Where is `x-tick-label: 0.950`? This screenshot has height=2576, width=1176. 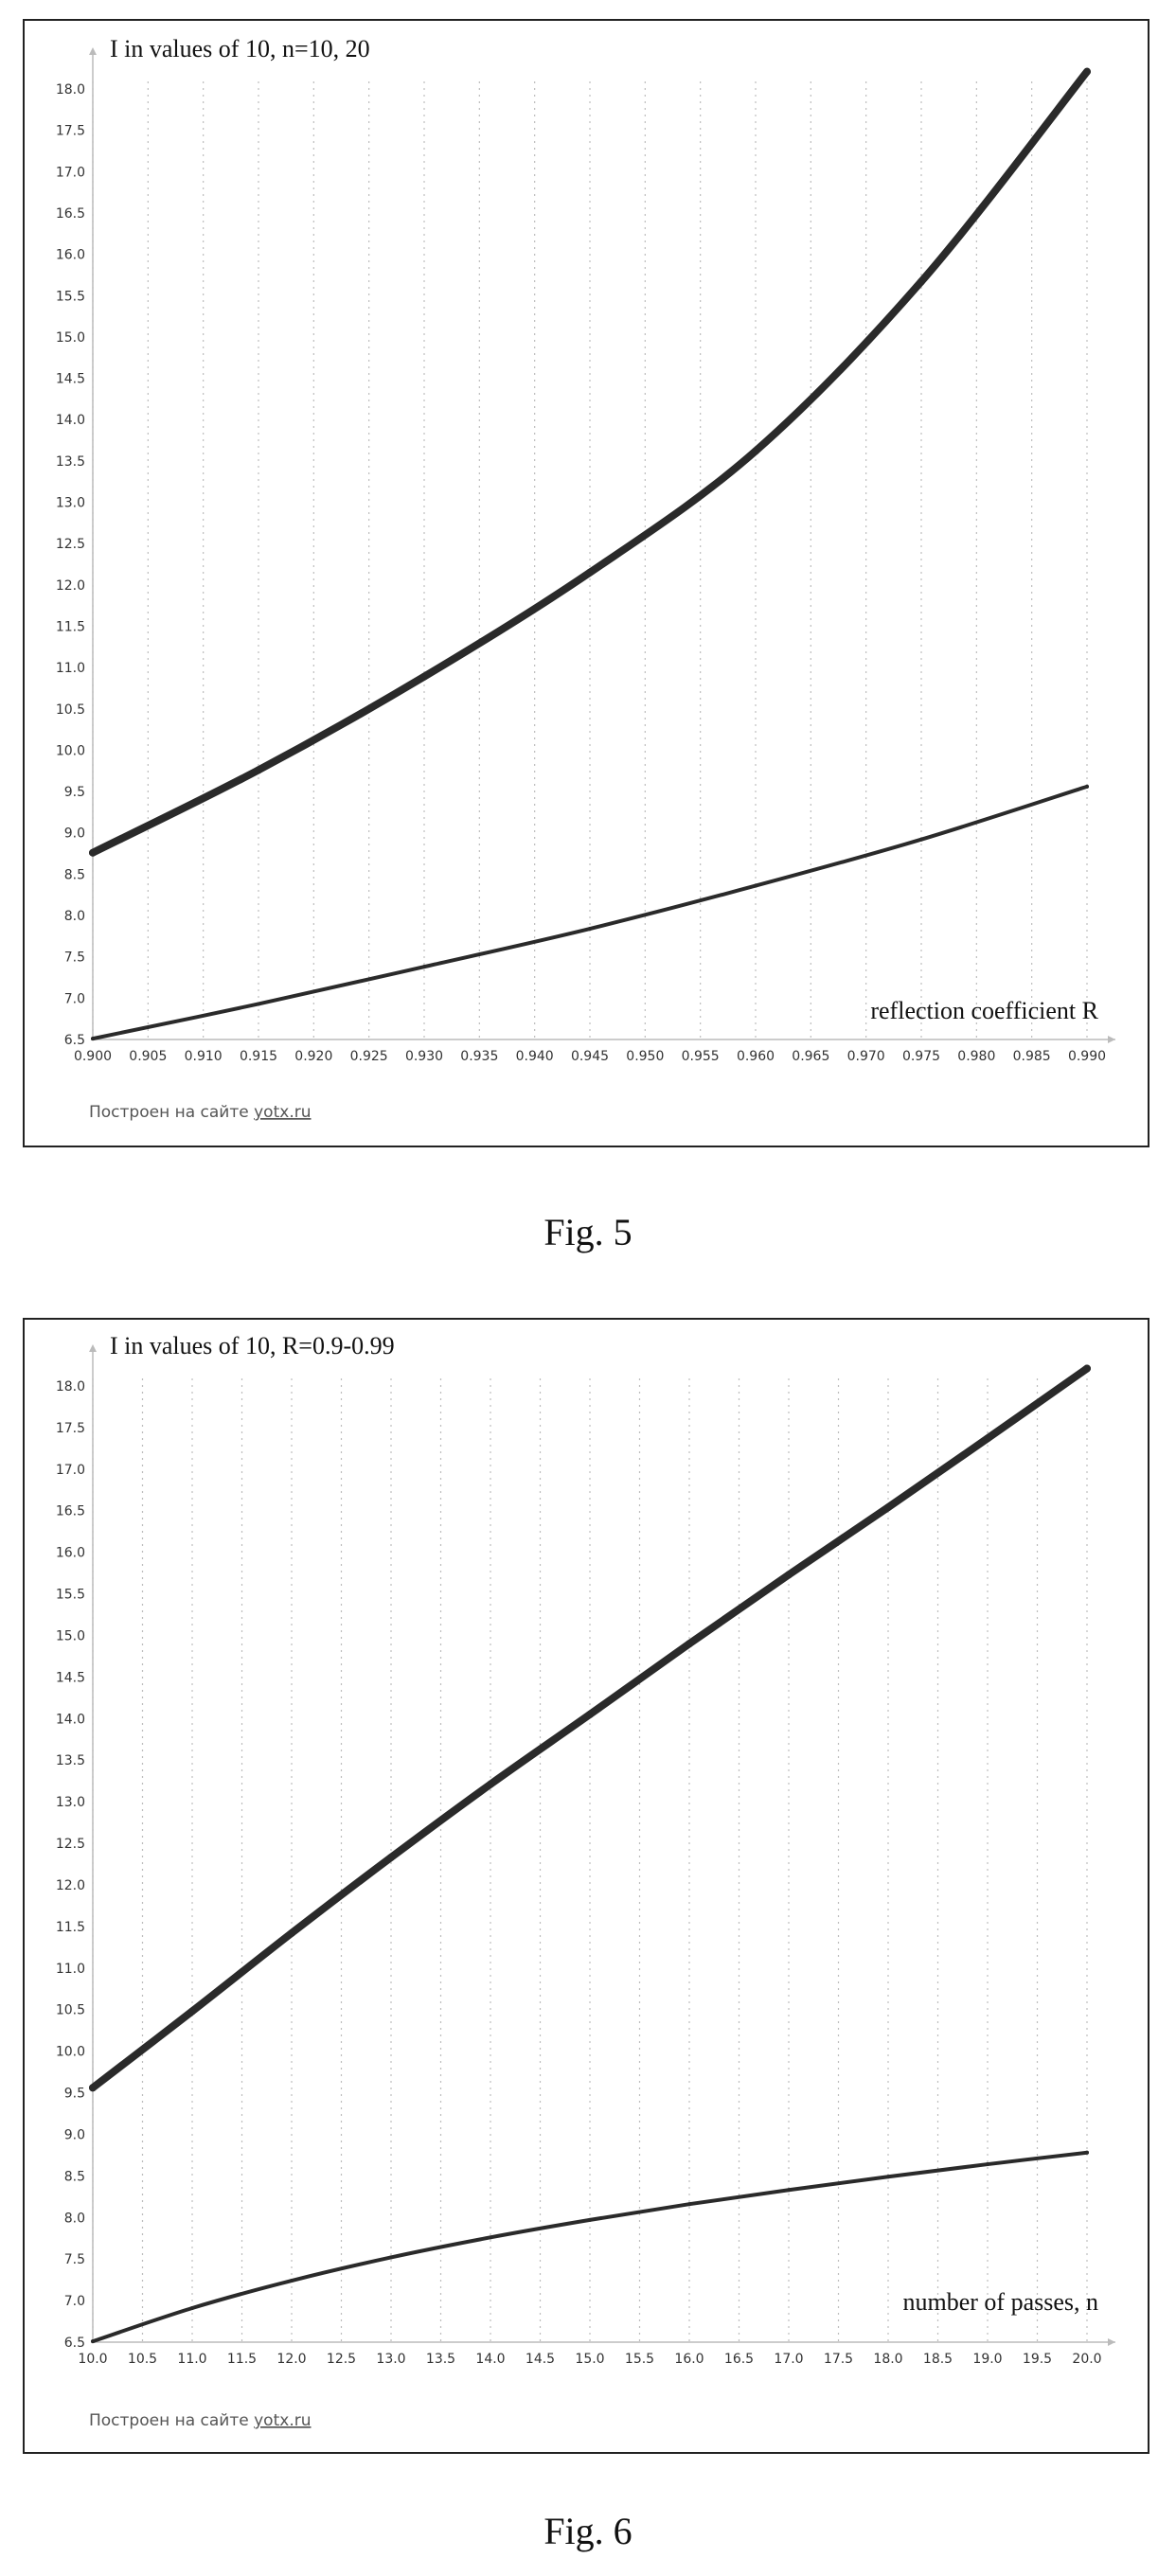
x-tick-label: 0.950 is located at coordinates (645, 1057).